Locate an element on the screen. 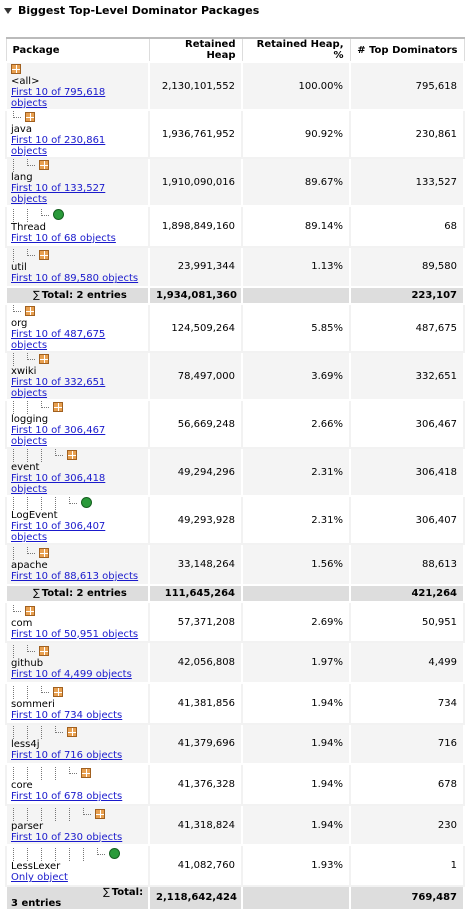 The image size is (474, 911). objects-link: First 10 of 716 objects is located at coordinates (67, 756).